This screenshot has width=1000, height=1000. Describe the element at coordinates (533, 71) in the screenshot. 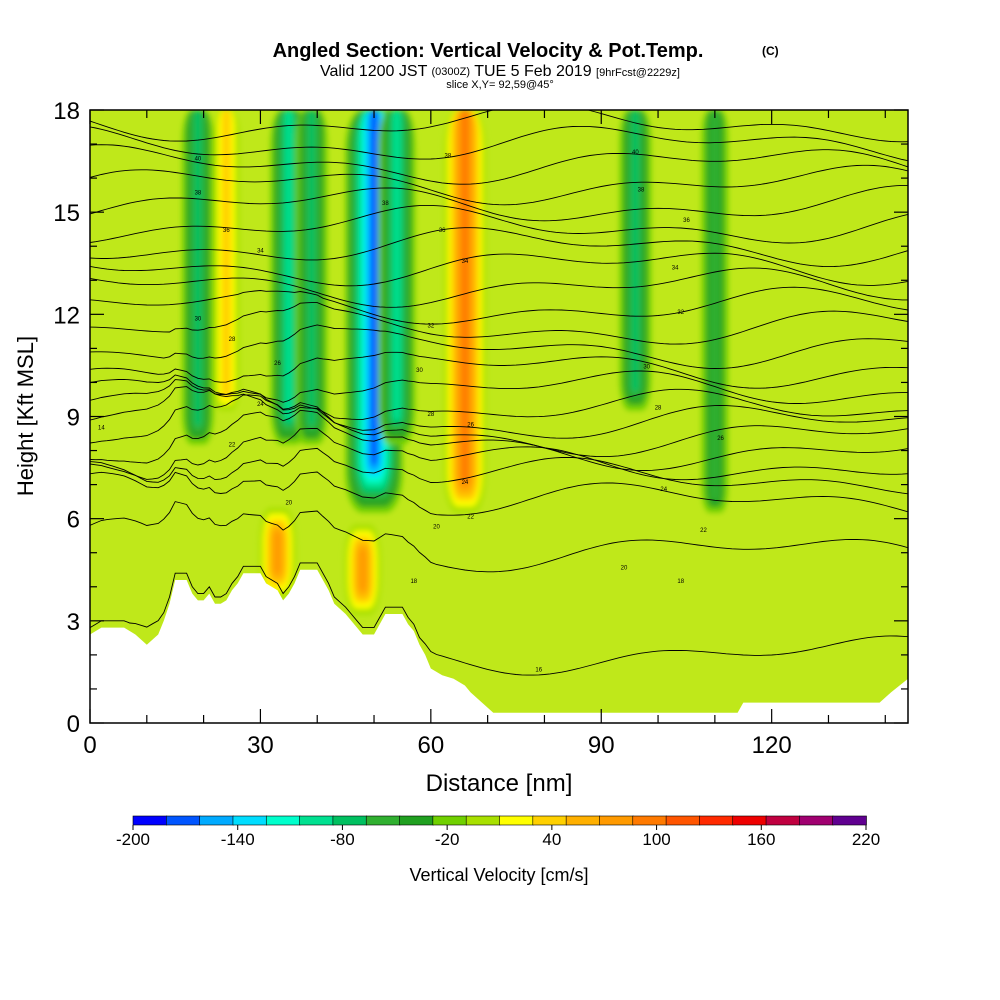

I see `valid-date: TUE 5 Feb 2019` at that location.